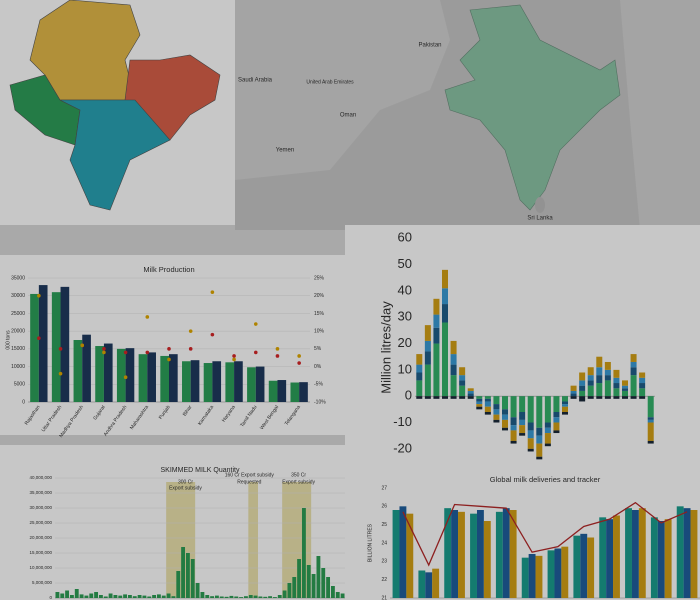 Image resolution: width=700 pixels, height=600 pixels. I want to click on y-tick-label: 5000, so click(19, 385).